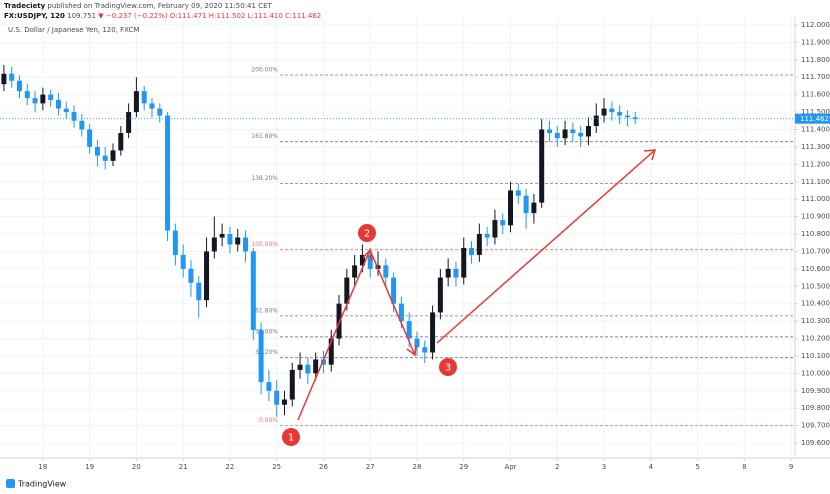 The height and width of the screenshot is (494, 830). Describe the element at coordinates (264, 69) in the screenshot. I see `fib-label: 200.00%` at that location.